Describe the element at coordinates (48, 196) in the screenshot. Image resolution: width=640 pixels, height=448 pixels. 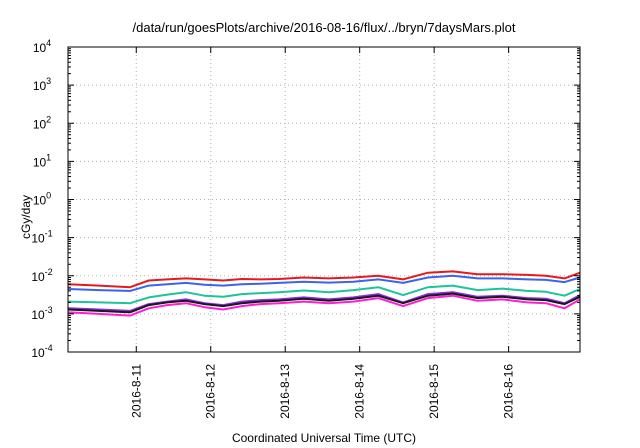
I see `y-tick-exponent: 0` at that location.